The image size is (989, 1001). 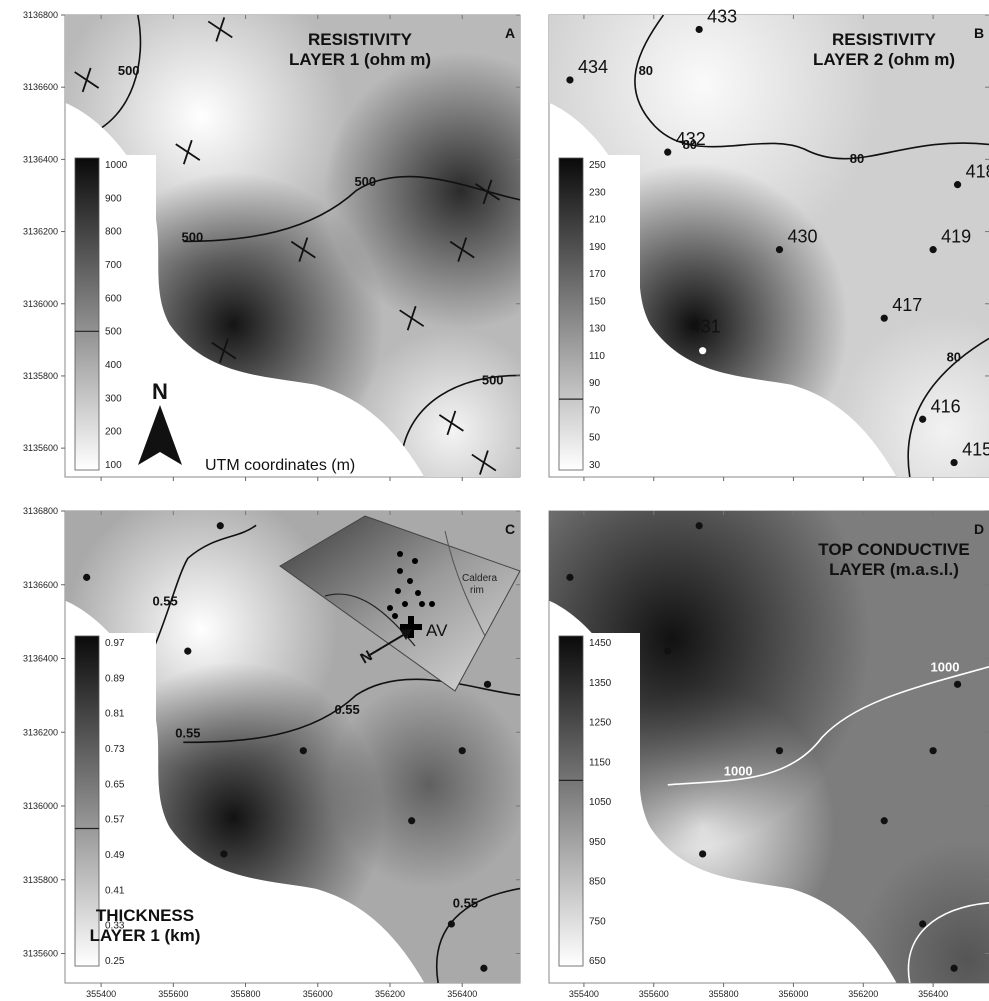 What do you see at coordinates (116, 165) in the screenshot?
I see `colorbar-tick-label: 1000` at bounding box center [116, 165].